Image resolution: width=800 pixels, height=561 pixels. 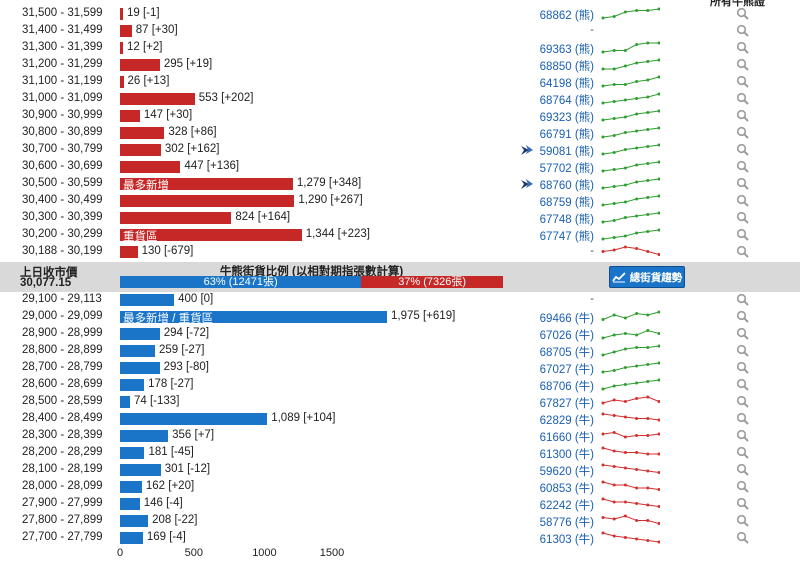 What do you see at coordinates (566, 16) in the screenshot?
I see `cbbc-code-link: 68862 (熊)` at bounding box center [566, 16].